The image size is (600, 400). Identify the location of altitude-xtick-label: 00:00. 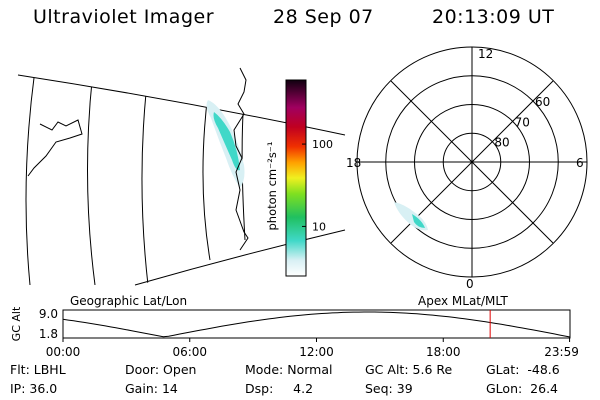
(63, 352).